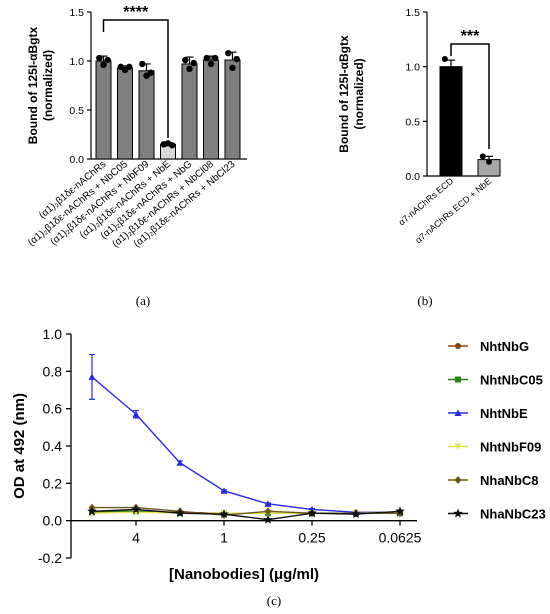 The width and height of the screenshot is (550, 614). Describe the element at coordinates (274, 600) in the screenshot. I see `caption-c: (c)` at that location.